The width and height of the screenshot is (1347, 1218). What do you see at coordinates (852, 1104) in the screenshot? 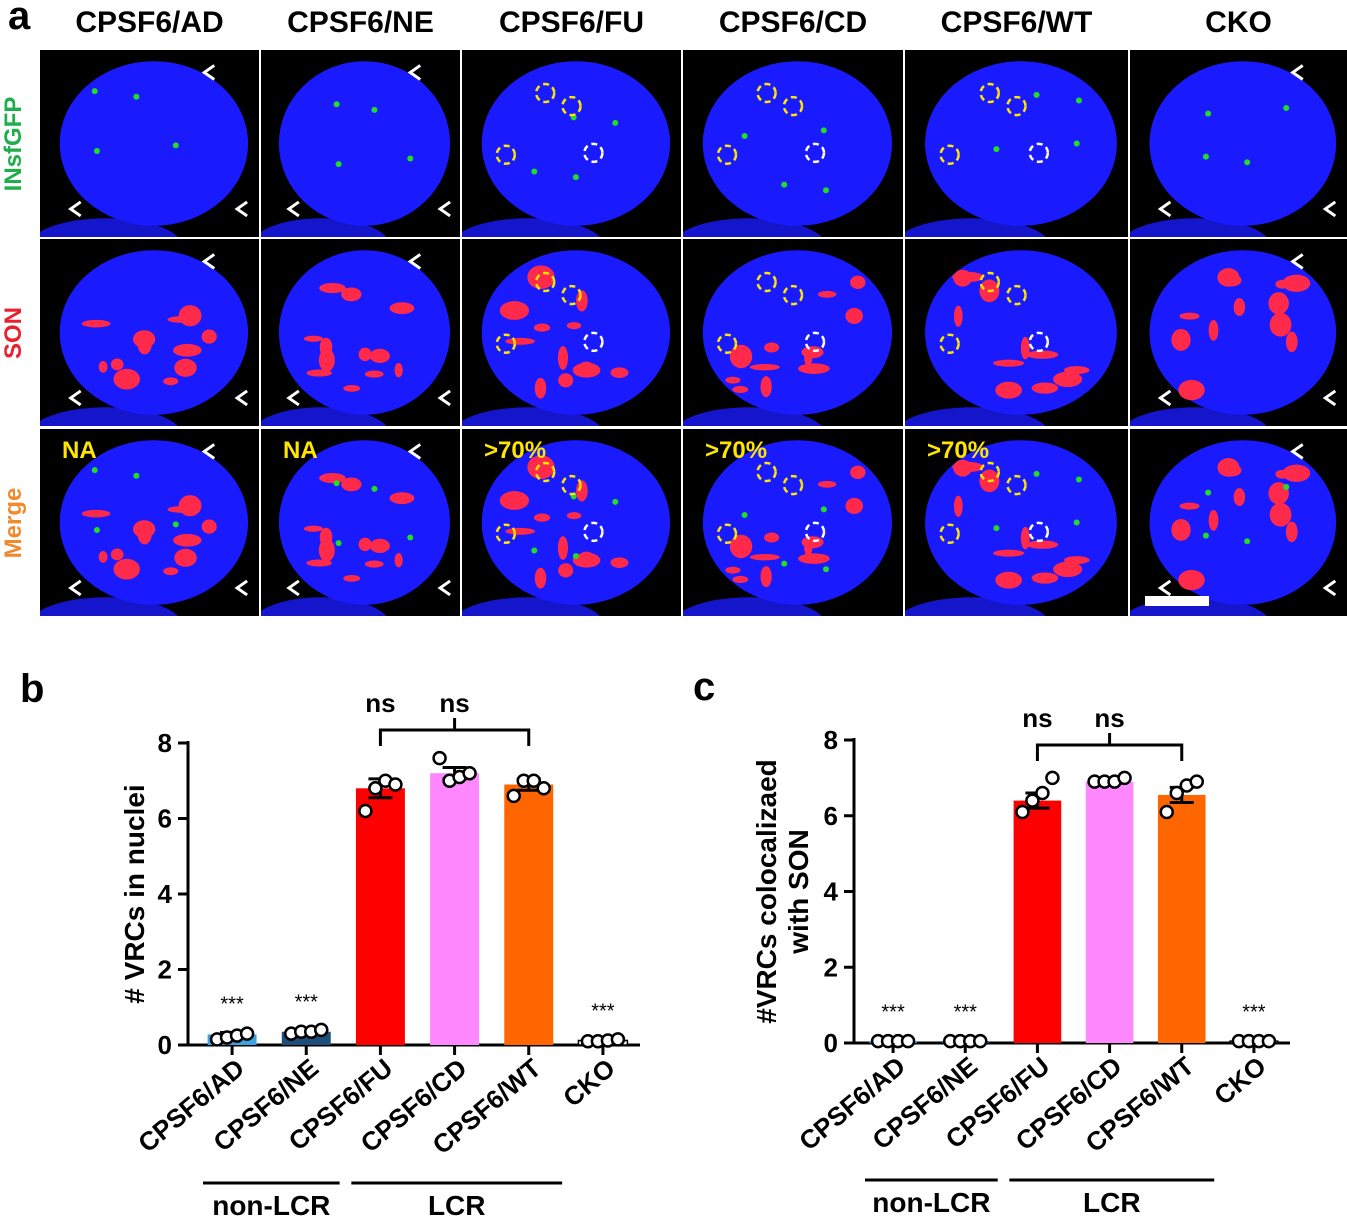
I see `x-tick-label: CPSF6/AD` at bounding box center [852, 1104].